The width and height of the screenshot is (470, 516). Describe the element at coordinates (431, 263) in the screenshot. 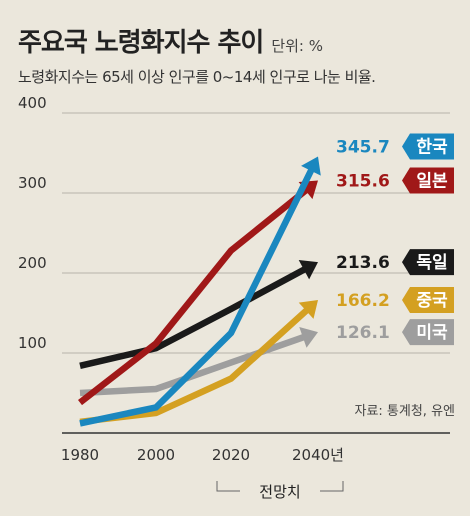

I see `legend-badge-label: 독일` at that location.